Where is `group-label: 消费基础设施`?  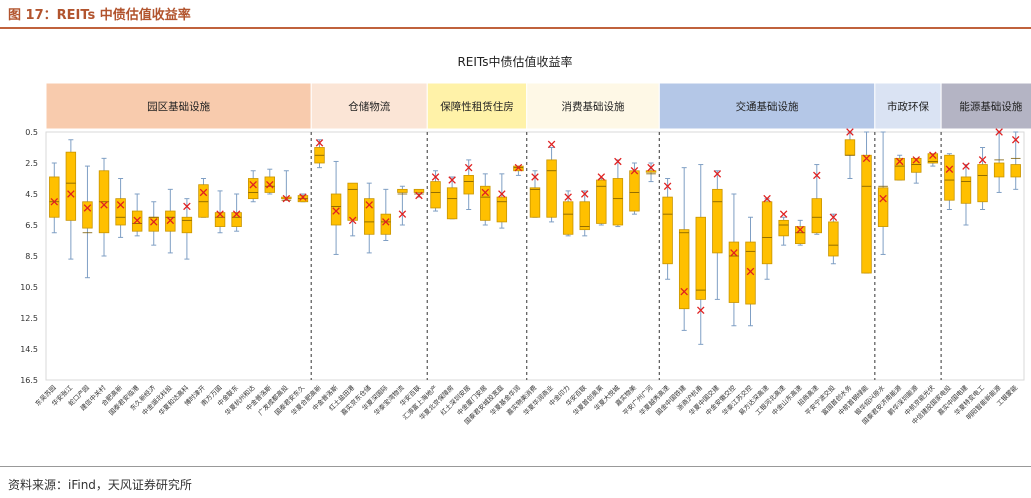 group-label: 消费基础设施 is located at coordinates (593, 106).